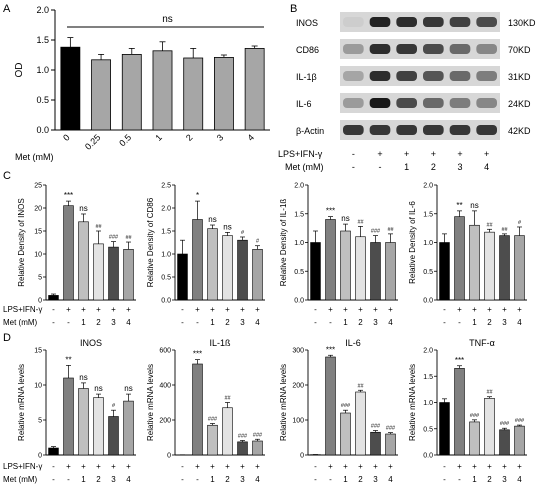 Image resolution: width=550 pixels, height=487 pixels. What do you see at coordinates (165, 351) in the screenshot?
I see `d2-ytick-label: 600` at bounding box center [165, 351].